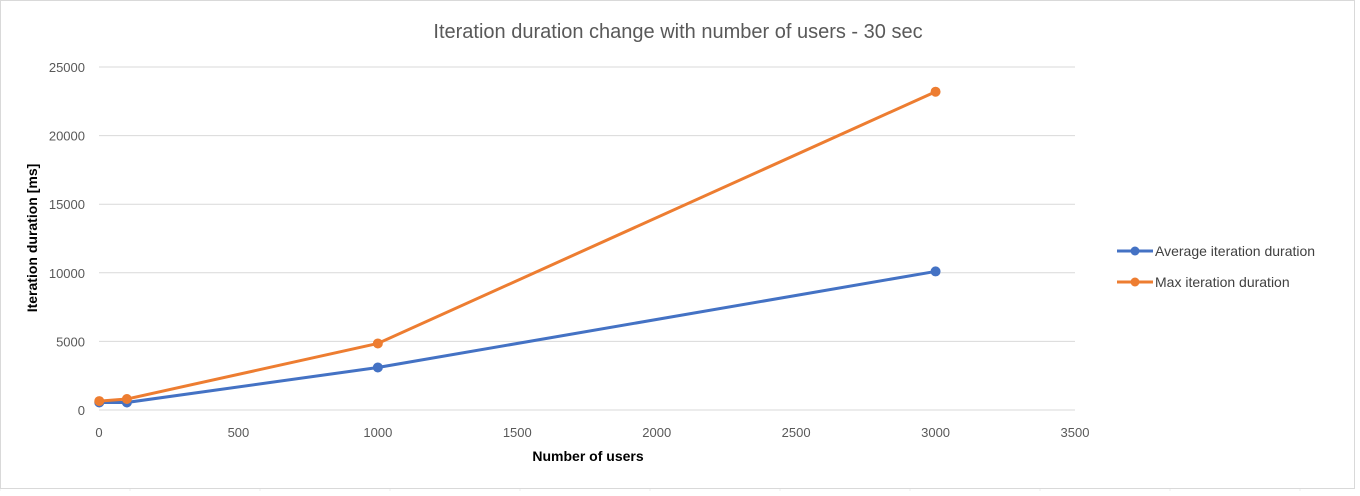 The height and width of the screenshot is (496, 1360). I want to click on x-tick-label: 2500, so click(796, 432).